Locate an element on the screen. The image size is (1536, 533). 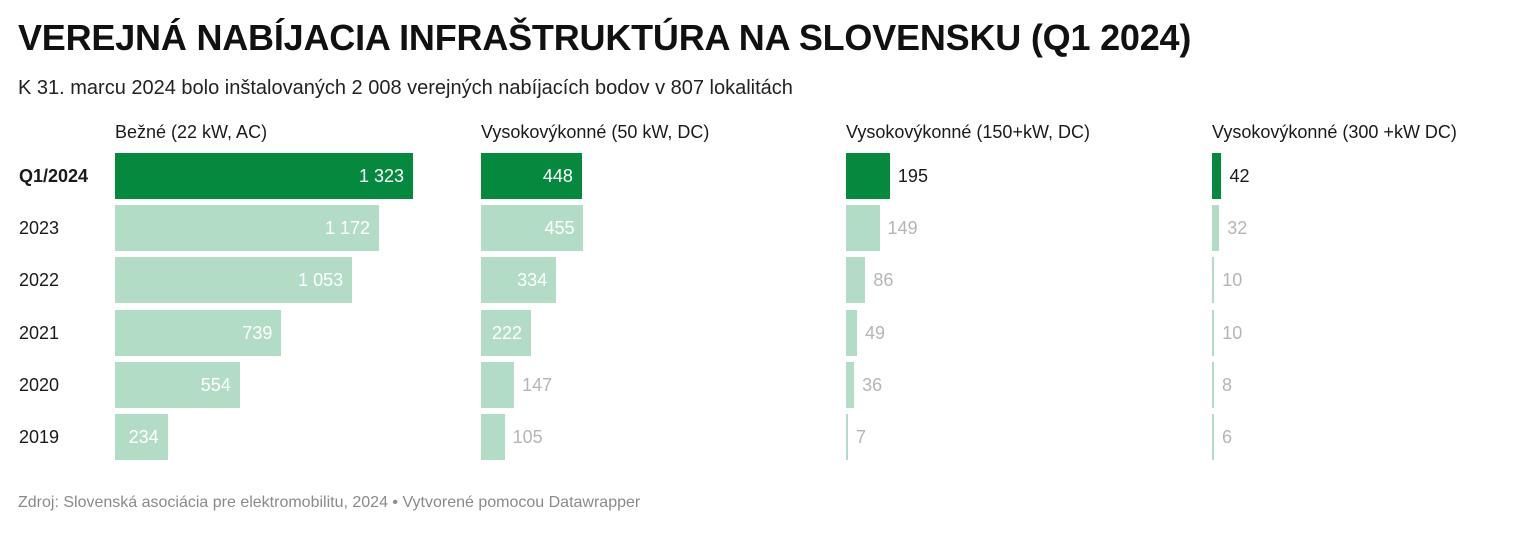
row-label: 2023 is located at coordinates (39, 228).